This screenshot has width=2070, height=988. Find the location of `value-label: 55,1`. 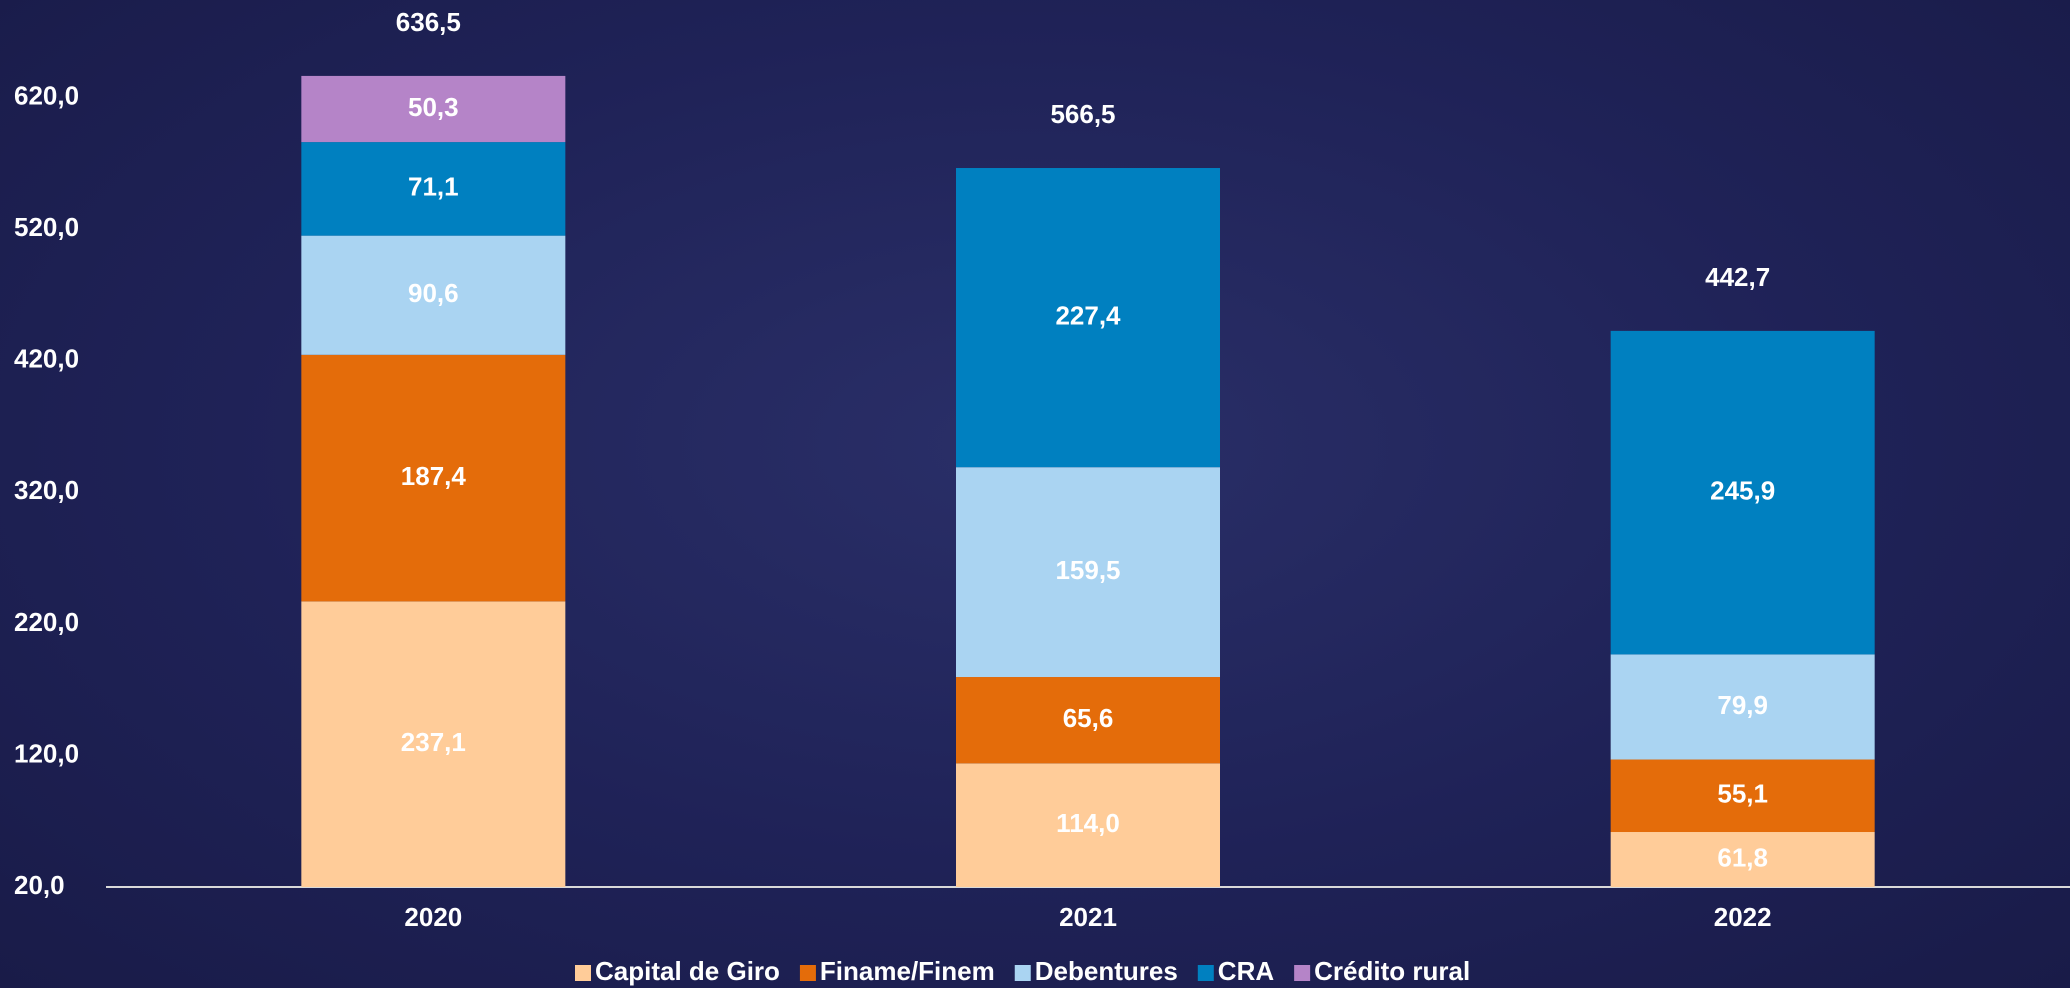

value-label: 55,1 is located at coordinates (1742, 794).